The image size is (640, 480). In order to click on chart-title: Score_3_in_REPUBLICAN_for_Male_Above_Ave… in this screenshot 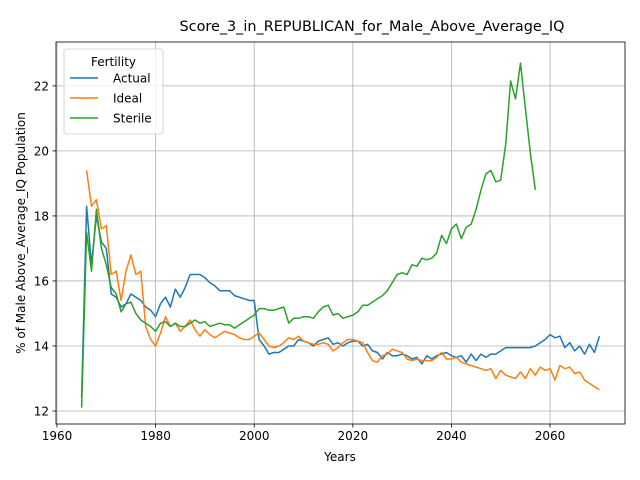, I will do `click(372, 27)`.